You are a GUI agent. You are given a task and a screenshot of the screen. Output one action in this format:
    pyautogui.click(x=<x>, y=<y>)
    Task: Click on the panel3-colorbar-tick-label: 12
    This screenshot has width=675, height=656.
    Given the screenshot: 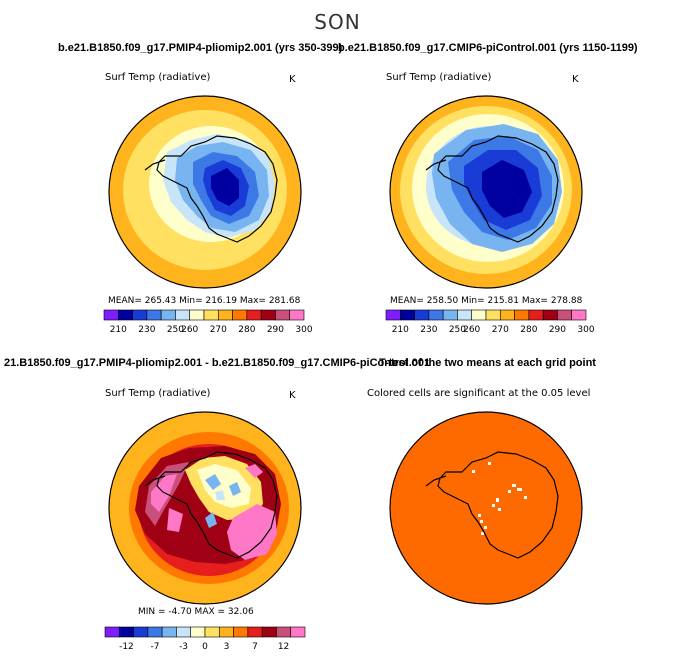 What is the action you would take?
    pyautogui.click(x=283, y=647)
    